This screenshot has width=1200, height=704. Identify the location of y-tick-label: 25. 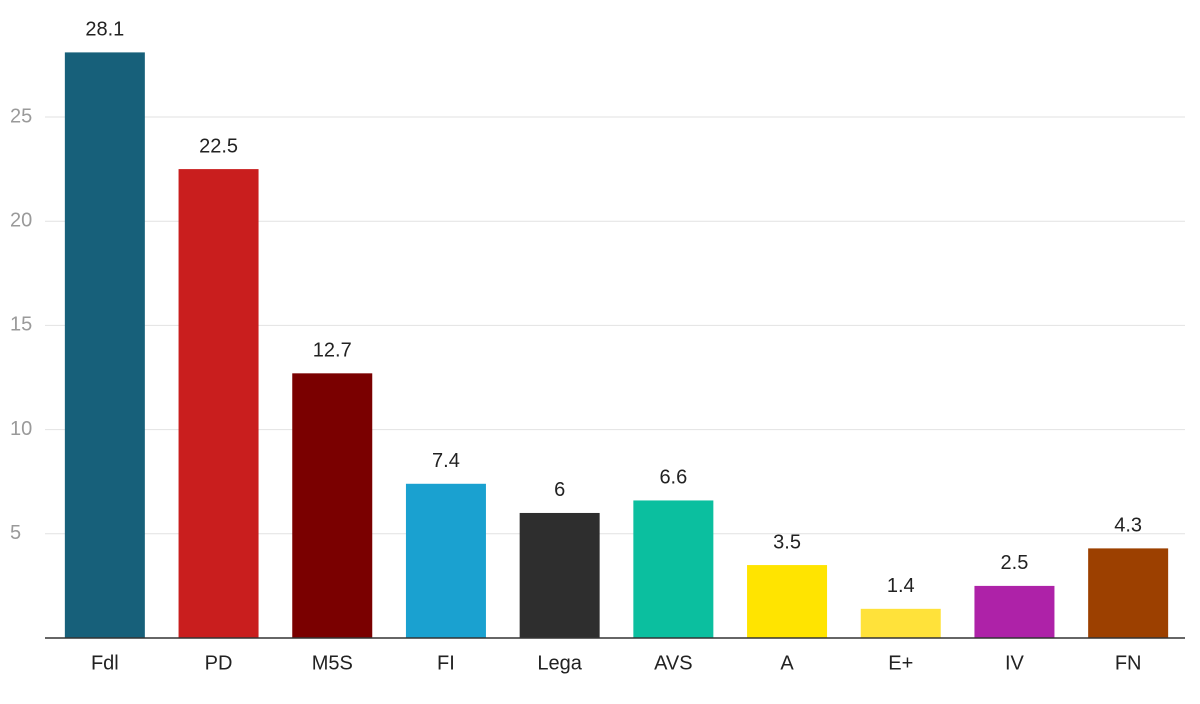
(21, 116).